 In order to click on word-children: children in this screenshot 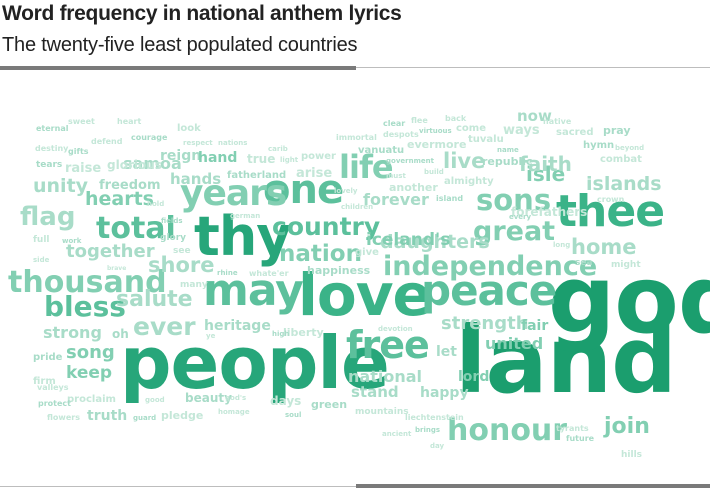, I will do `click(357, 207)`.